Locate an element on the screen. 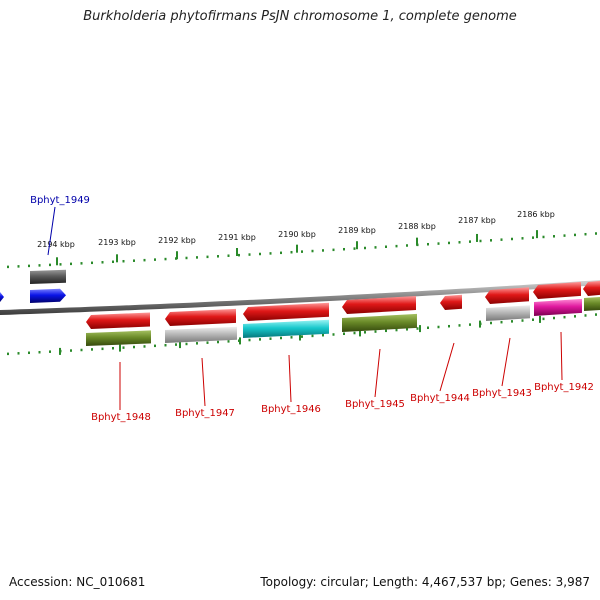  outer-scale-track is located at coordinates (302, 249).